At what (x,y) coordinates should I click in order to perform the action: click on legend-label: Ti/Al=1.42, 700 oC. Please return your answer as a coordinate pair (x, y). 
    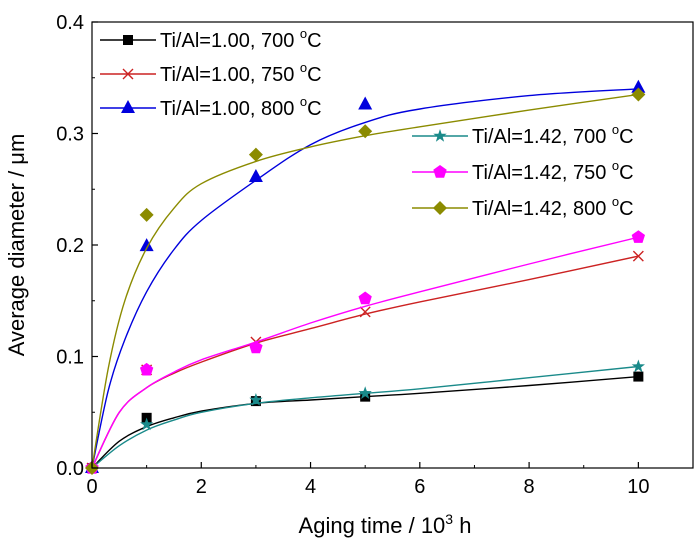
    Looking at the image, I should click on (553, 135).